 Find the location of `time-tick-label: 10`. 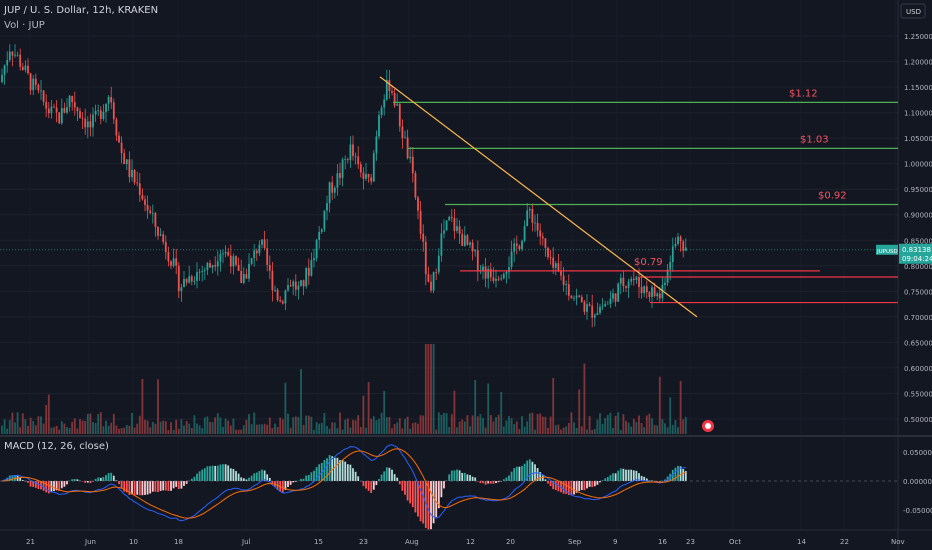

time-tick-label: 10 is located at coordinates (133, 542).